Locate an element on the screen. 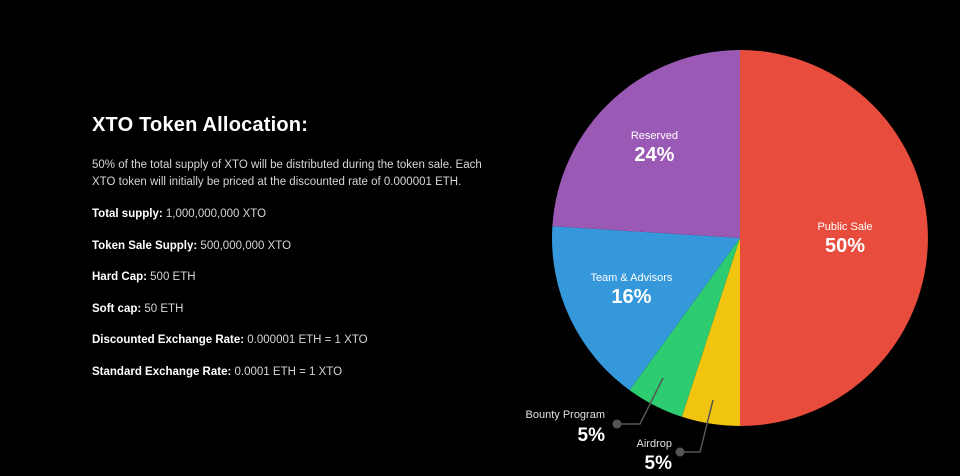 The height and width of the screenshot is (476, 960). stat-value: 50 ETH is located at coordinates (162, 308).